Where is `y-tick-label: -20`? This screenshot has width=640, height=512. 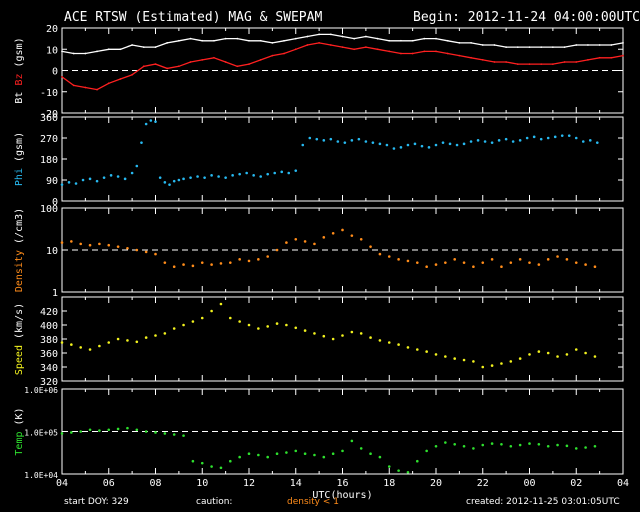 y-tick-label: -20 is located at coordinates (49, 114).